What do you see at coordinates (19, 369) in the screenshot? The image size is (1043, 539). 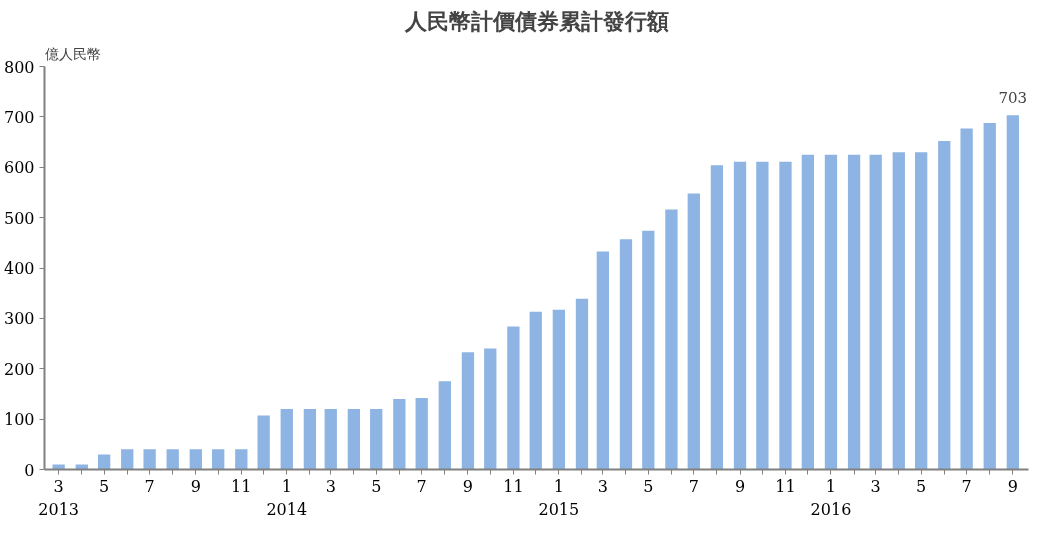 I see `y-tick-label: 200` at bounding box center [19, 369].